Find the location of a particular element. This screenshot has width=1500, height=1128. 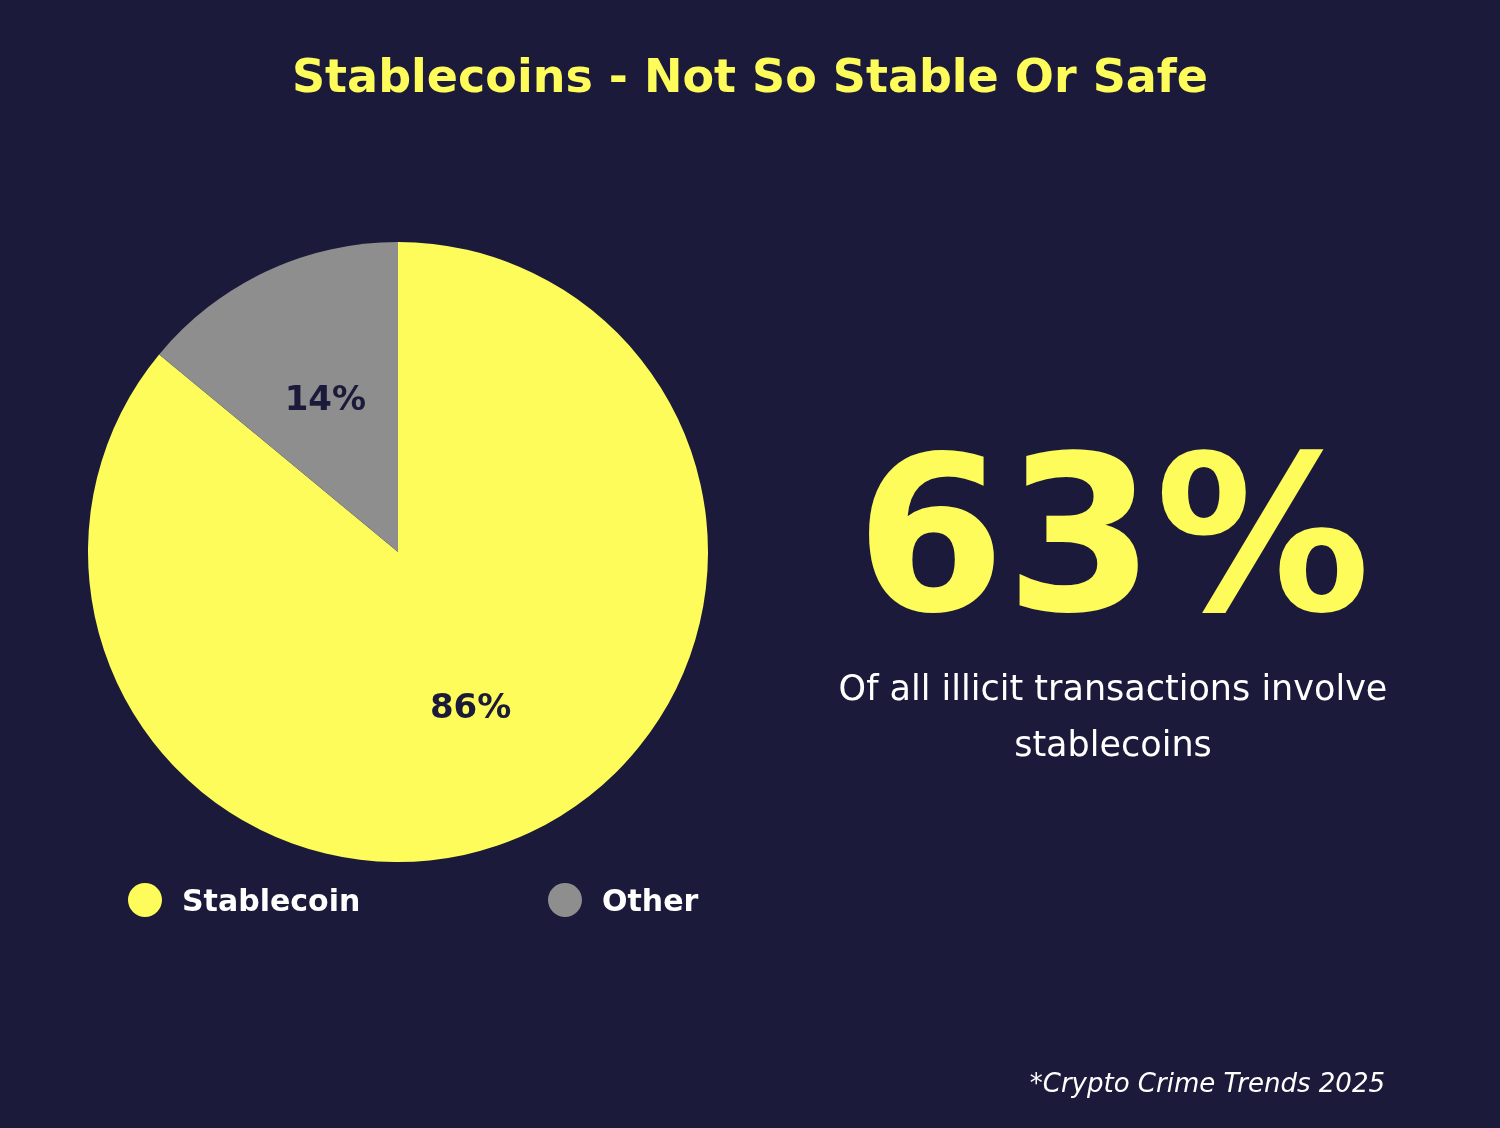

chart-title: Stablecoins - Not So Stable Or Safe is located at coordinates (750, 76).